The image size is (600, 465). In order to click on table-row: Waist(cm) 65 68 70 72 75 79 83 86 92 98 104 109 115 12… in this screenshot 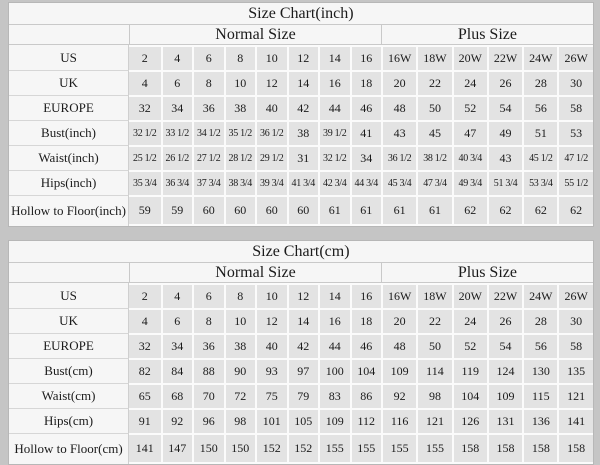, I will do `click(301, 395)`.